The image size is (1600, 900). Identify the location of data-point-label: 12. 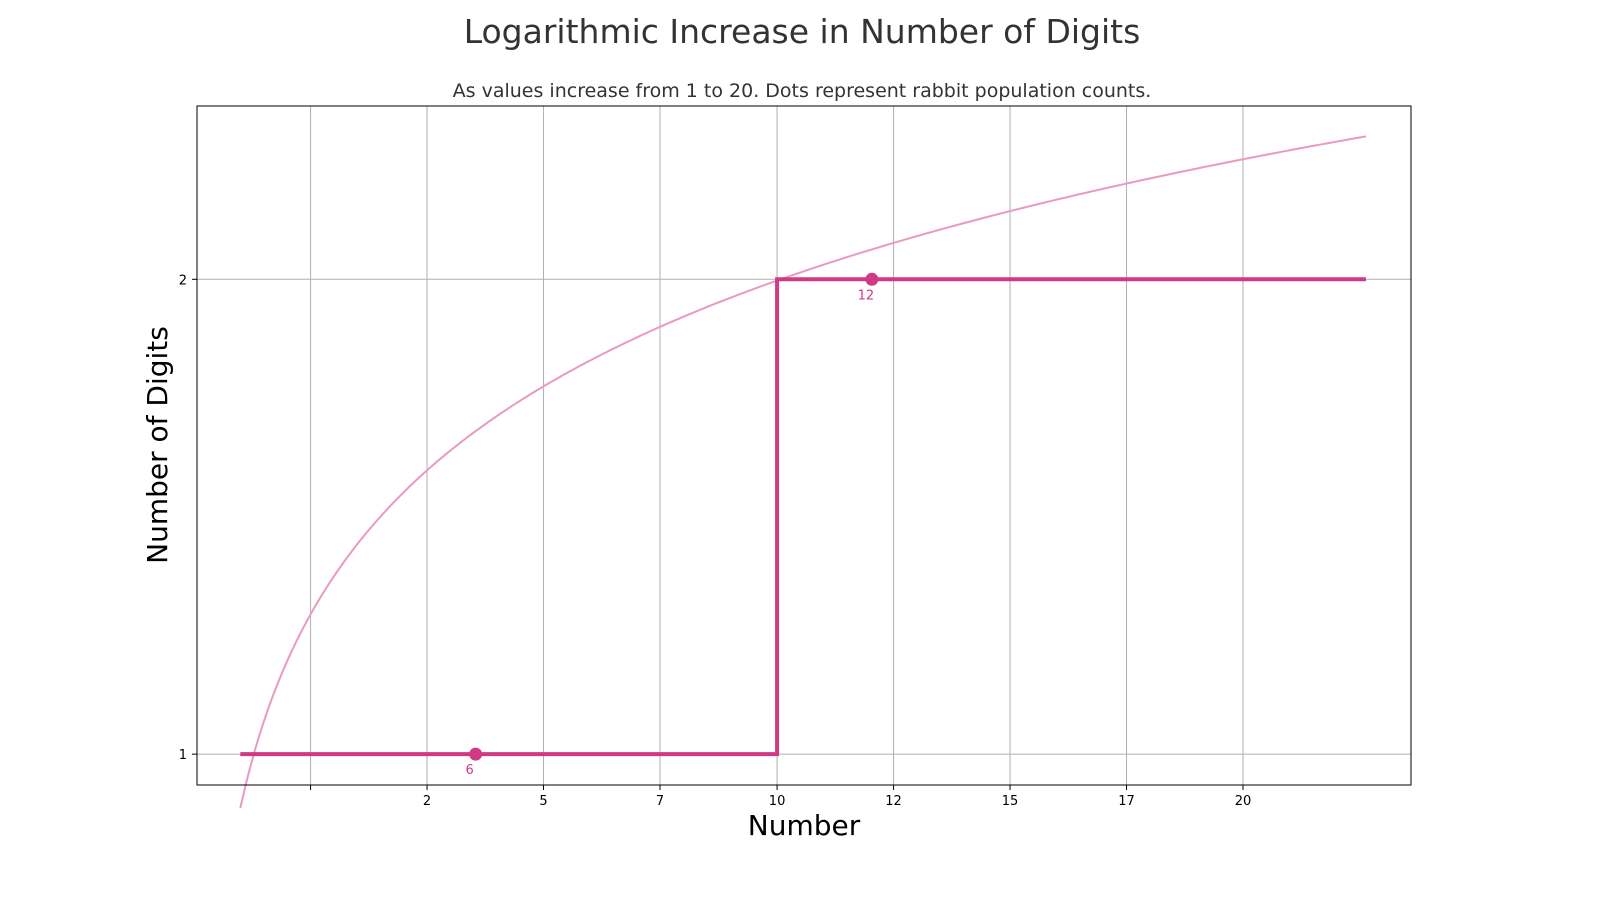
(866, 295).